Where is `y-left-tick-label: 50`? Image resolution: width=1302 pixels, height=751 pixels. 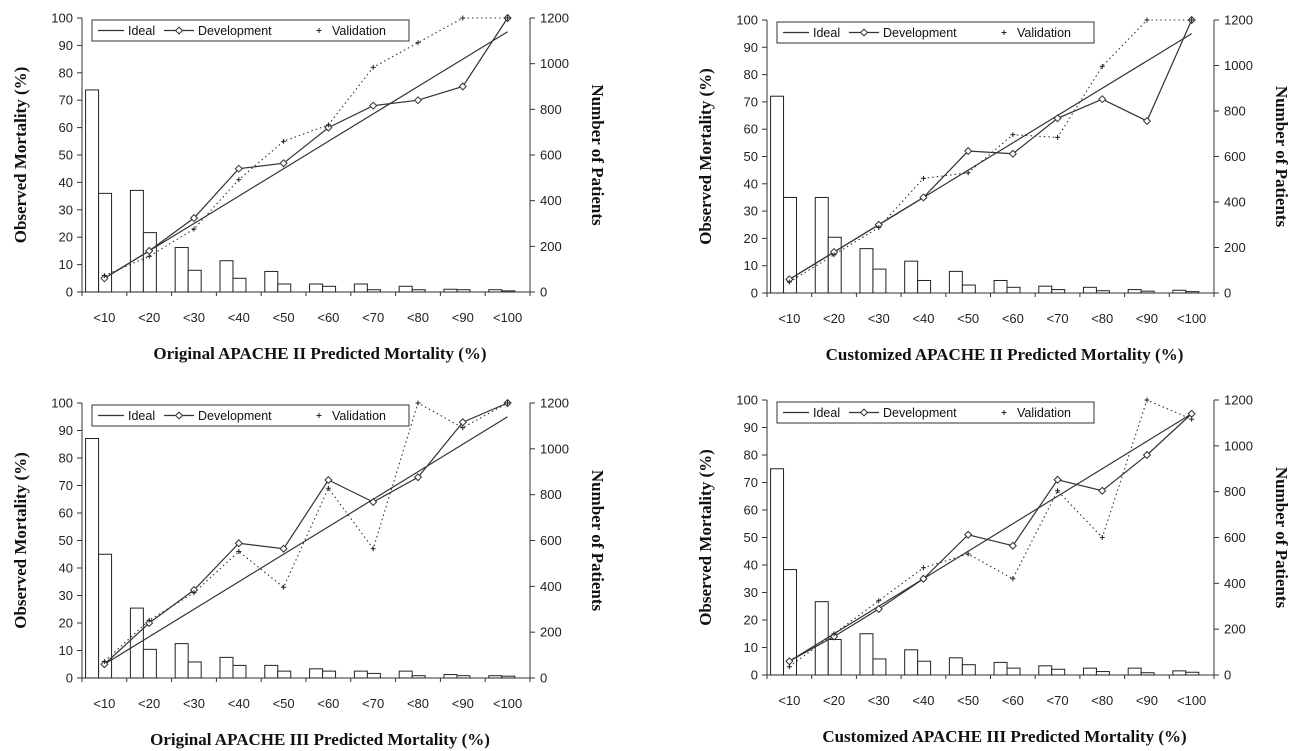
y-left-tick-label: 50 is located at coordinates (751, 537).